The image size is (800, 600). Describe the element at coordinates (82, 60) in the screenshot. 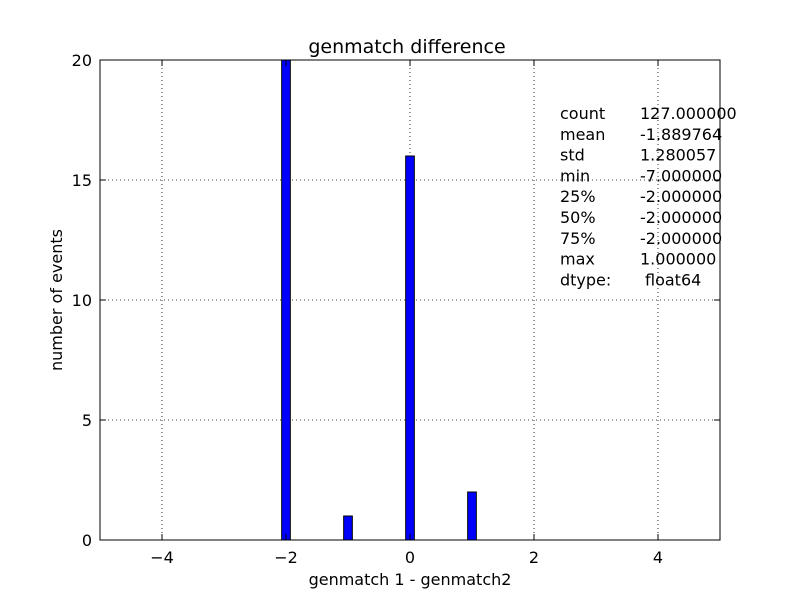

I see `y-tick-label-4: 20` at that location.